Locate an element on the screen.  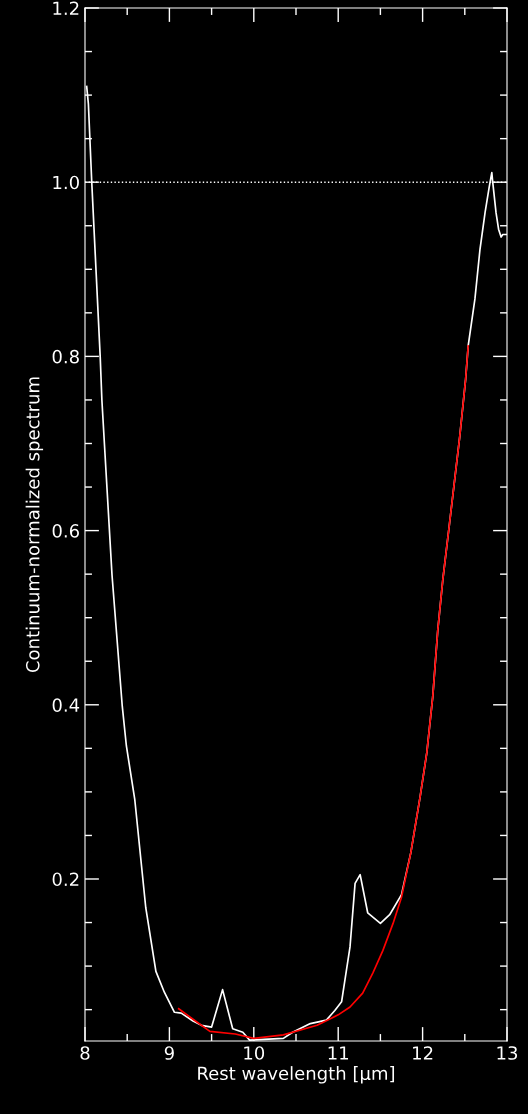
x-axis-title: Rest wavelength [μm] is located at coordinates (296, 1075).